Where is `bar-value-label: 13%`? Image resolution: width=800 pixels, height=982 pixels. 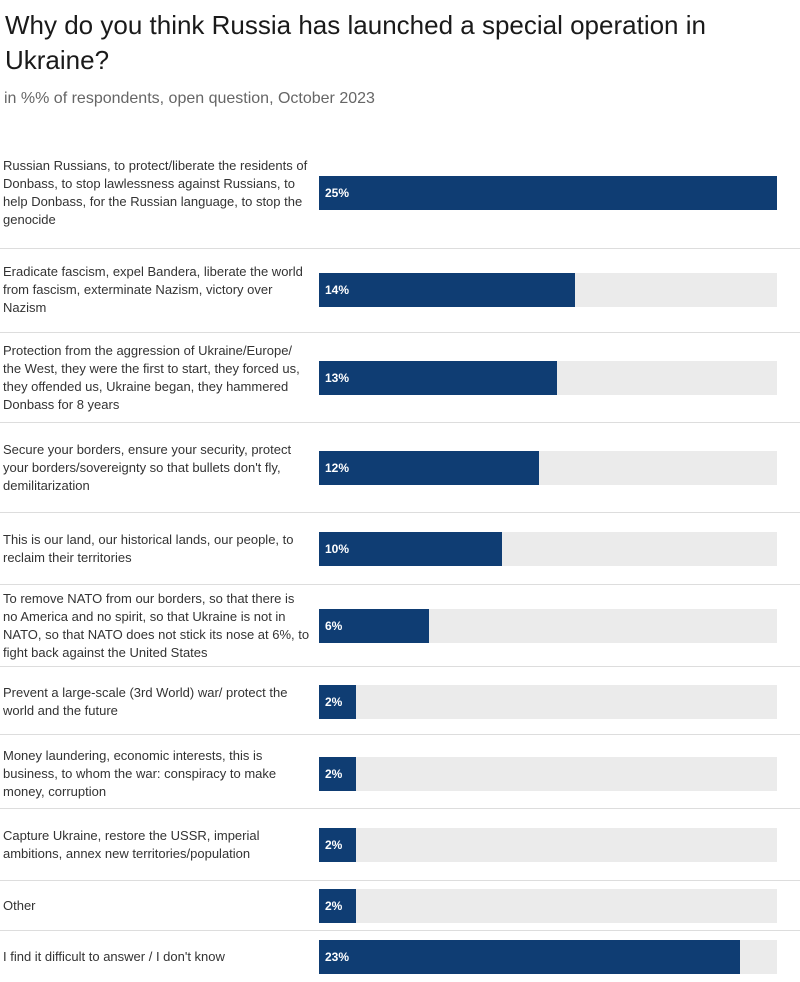
bar-value-label: 13% is located at coordinates (337, 378).